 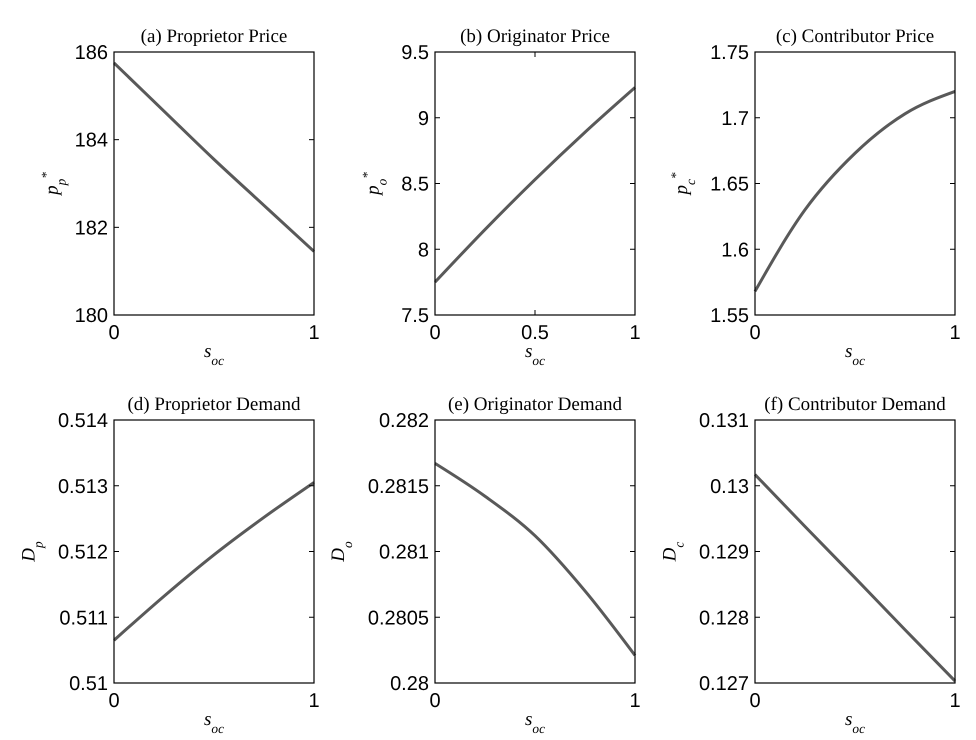 I want to click on y-tick-label: 1.65, so click(x=729, y=185).